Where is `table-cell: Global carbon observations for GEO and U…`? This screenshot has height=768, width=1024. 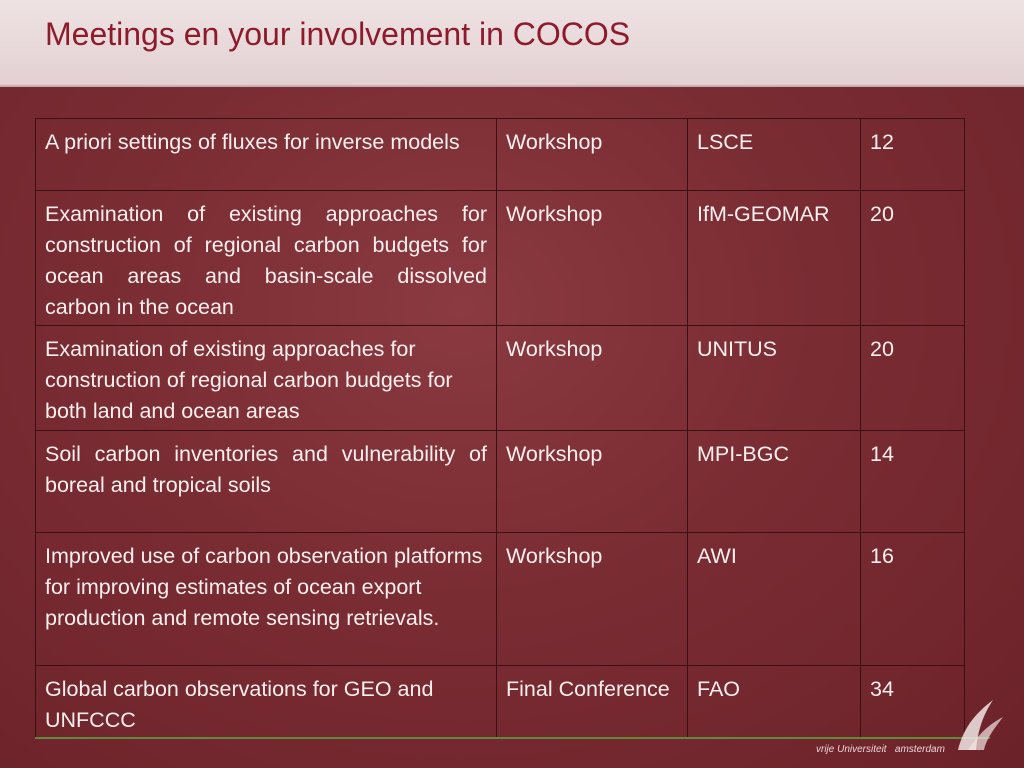
table-cell: Global carbon observations for GEO and U… is located at coordinates (266, 702).